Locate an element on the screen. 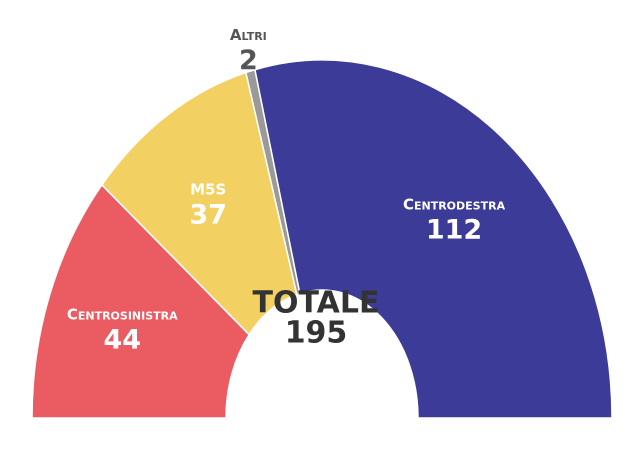  total-value: 195 is located at coordinates (316, 333).